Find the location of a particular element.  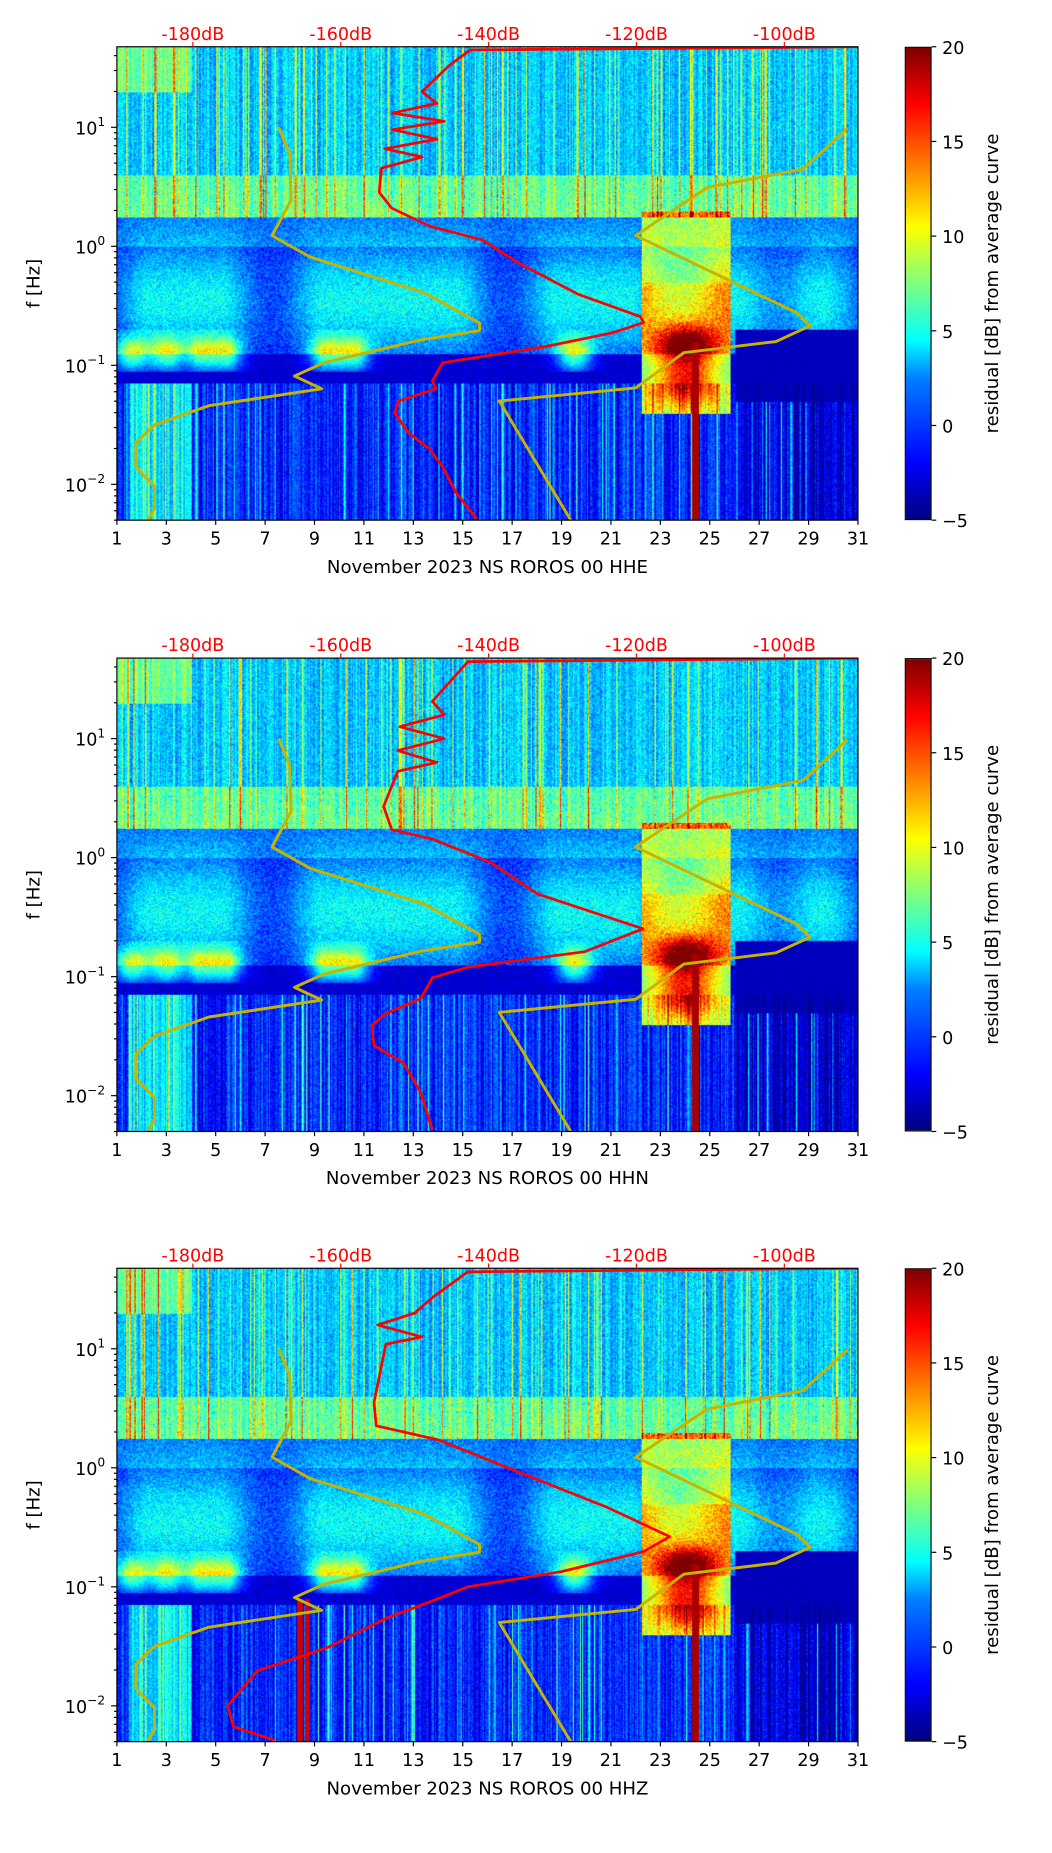

colorbar-tick-label: 20 is located at coordinates (953, 49).